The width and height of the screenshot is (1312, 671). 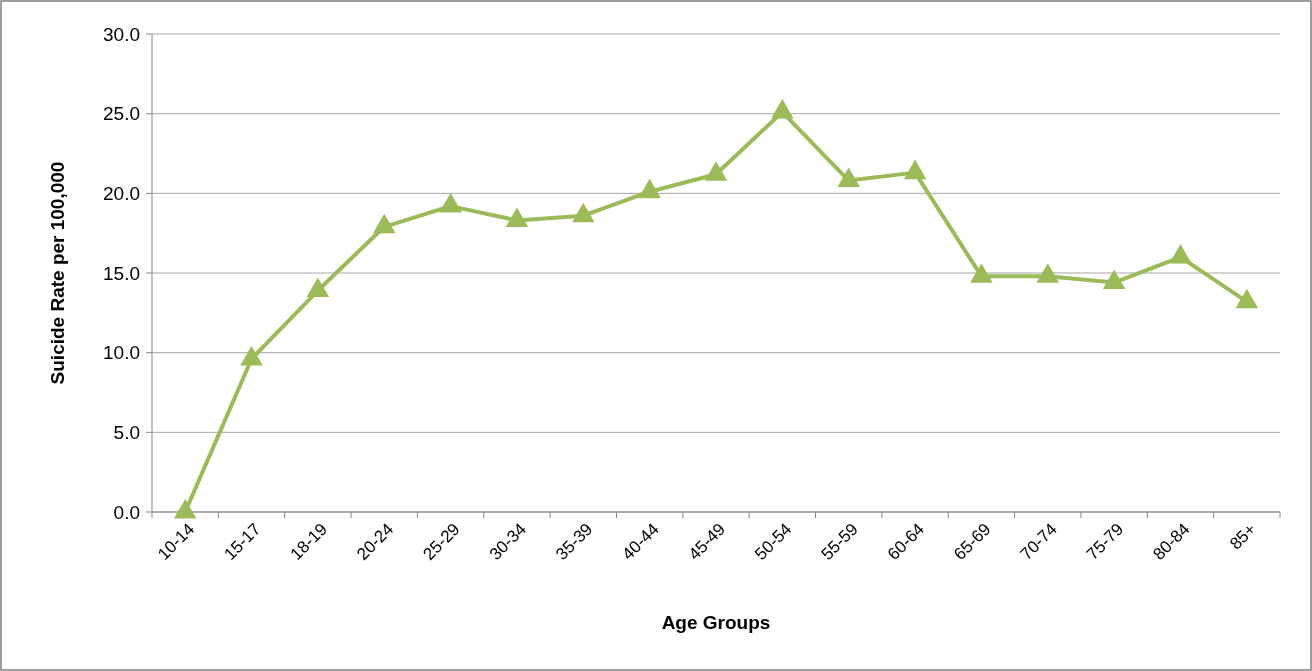 I want to click on y-tick-label: 15.0, so click(x=121, y=273).